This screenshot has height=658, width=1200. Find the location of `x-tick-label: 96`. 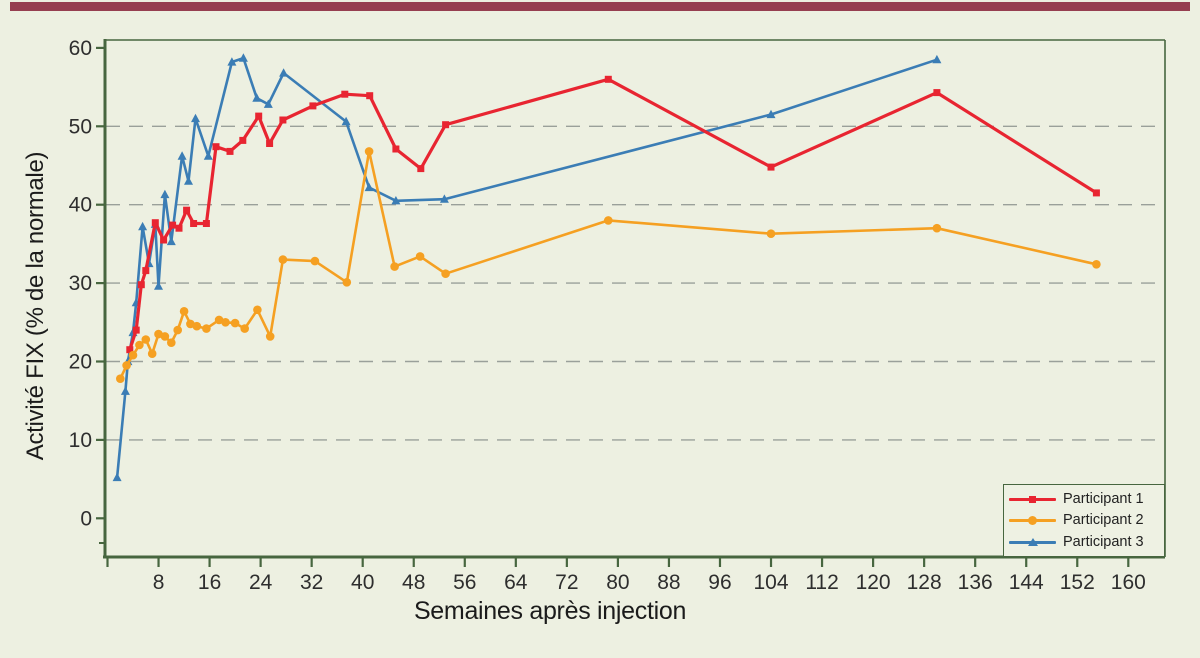

x-tick-label: 96 is located at coordinates (719, 582).